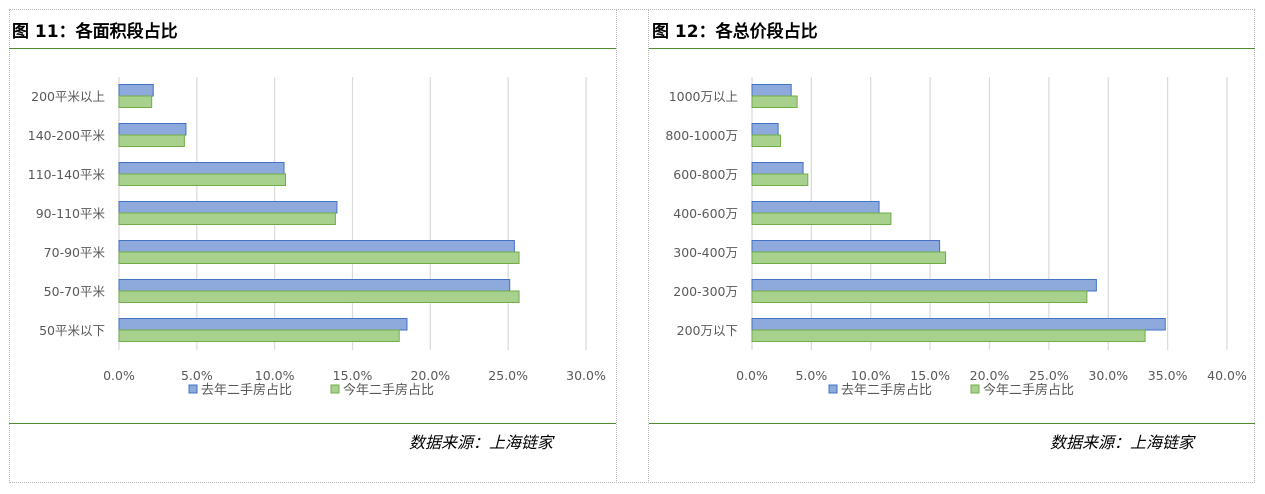  What do you see at coordinates (705, 174) in the screenshot?
I see `category-label: 600-800万` at bounding box center [705, 174].